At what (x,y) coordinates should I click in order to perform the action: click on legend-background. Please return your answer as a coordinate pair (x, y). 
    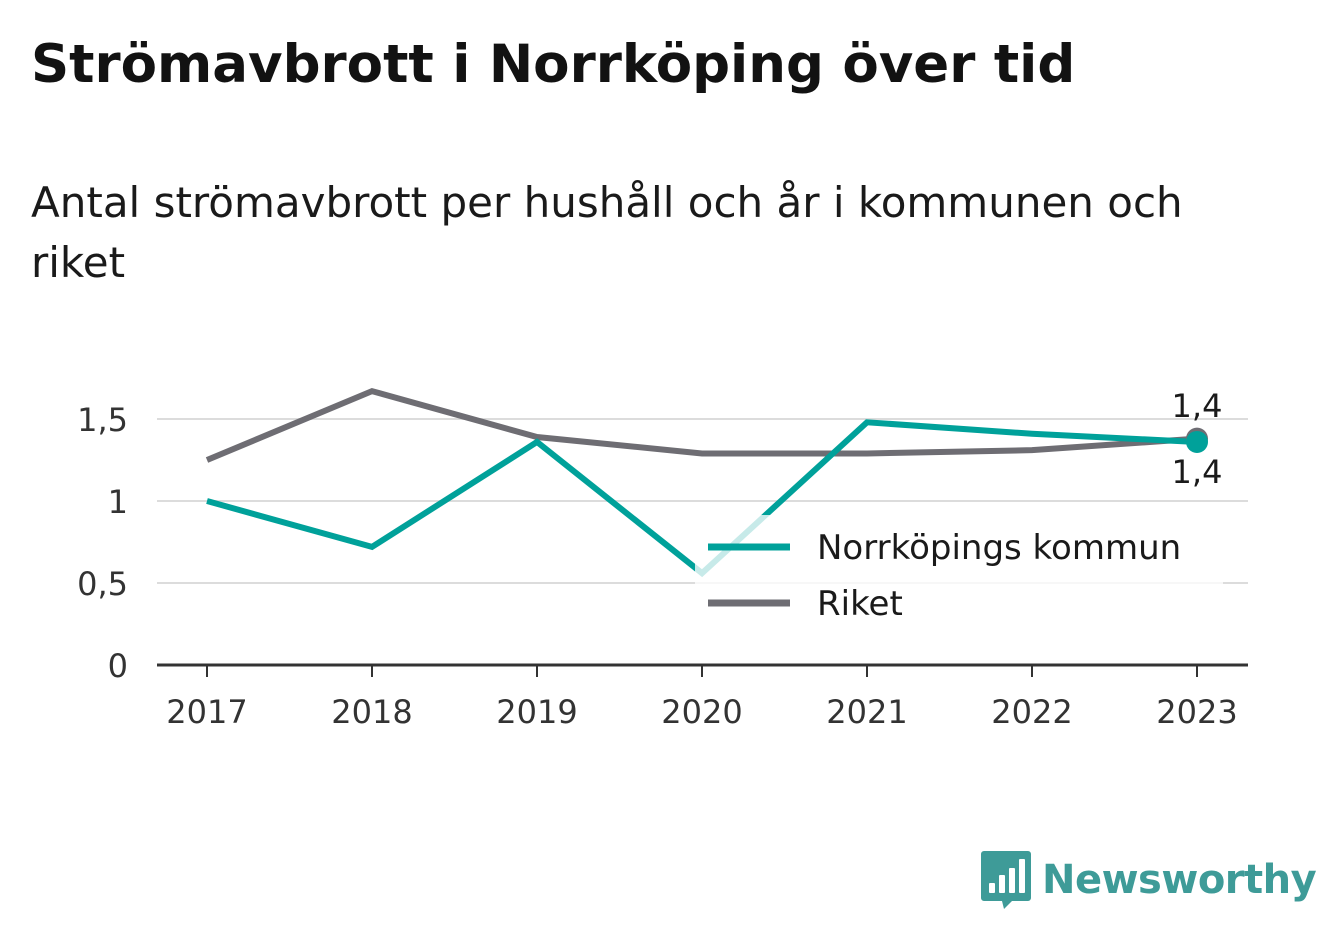
    Looking at the image, I should click on (959, 577).